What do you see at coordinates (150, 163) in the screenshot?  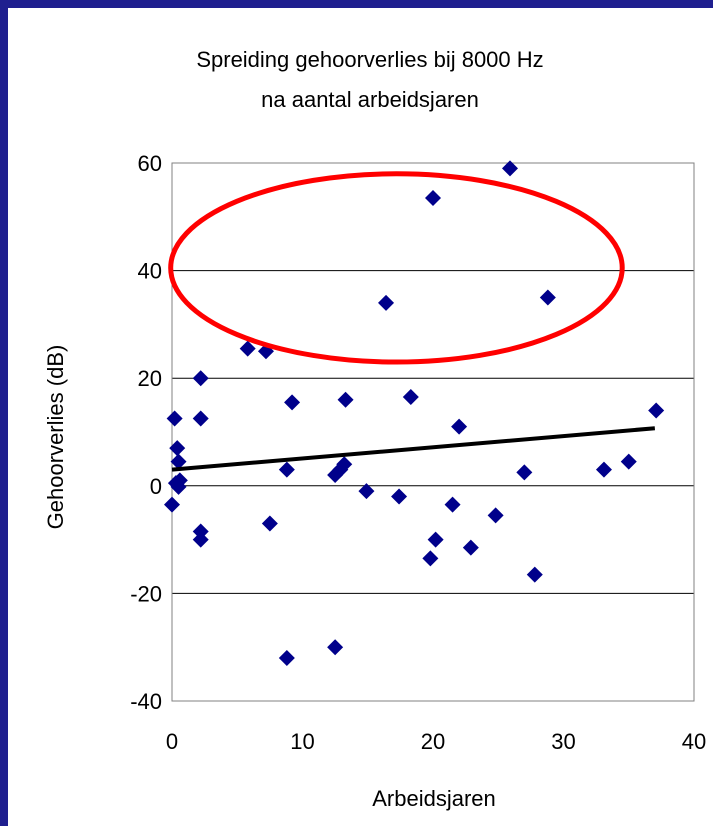 I see `y-tick-label: 60` at bounding box center [150, 163].